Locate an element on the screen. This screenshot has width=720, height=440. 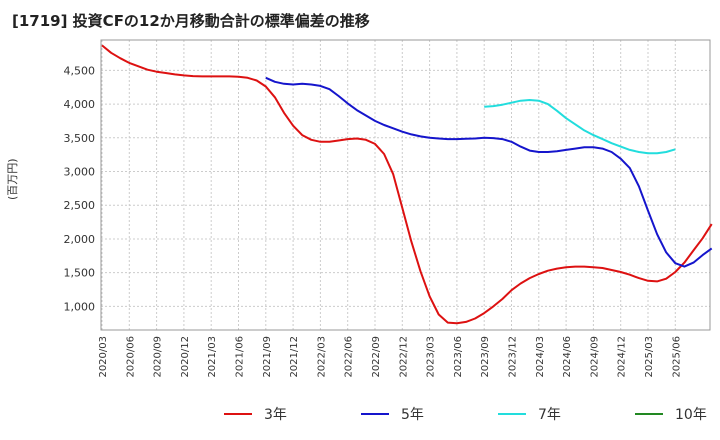
x-tick-label: 2024/06 is located at coordinates (567, 357).